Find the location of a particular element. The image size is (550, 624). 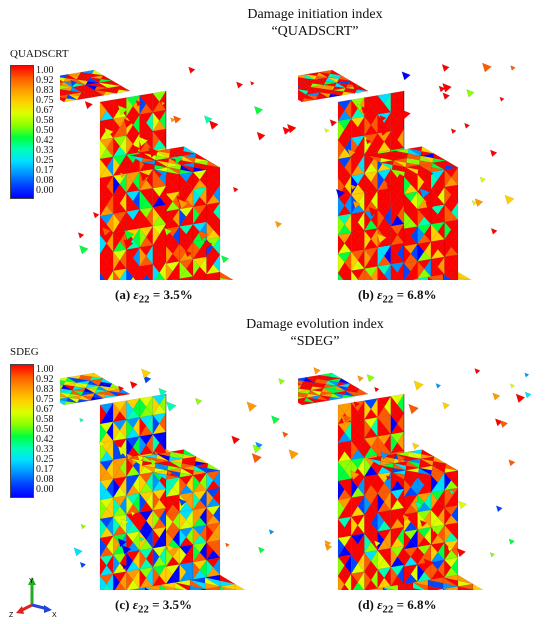

bottom-title: Damage evolution index “SDEG” is located at coordinates (315, 333).